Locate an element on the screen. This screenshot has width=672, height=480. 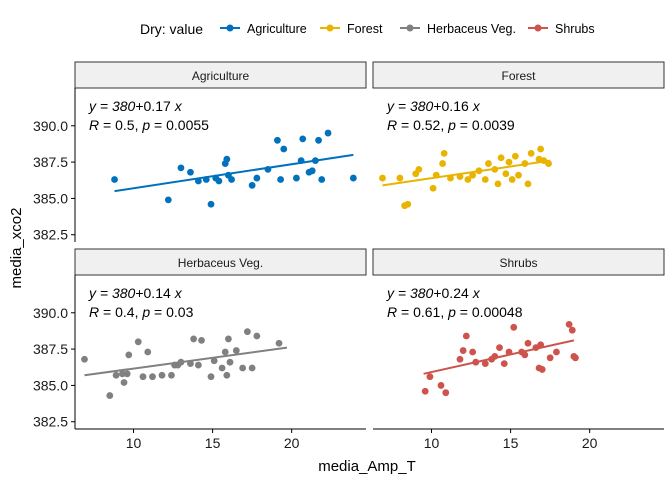
equation-coef: 0.17 is located at coordinates (157, 106).